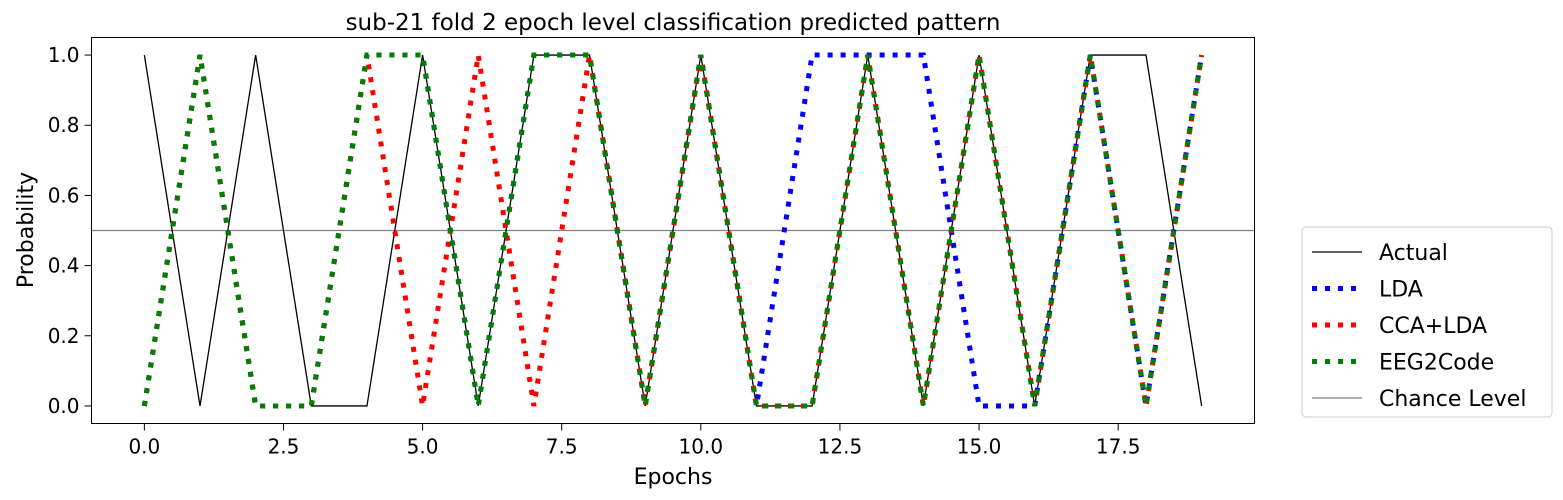 This screenshot has width=1563, height=500. Describe the element at coordinates (840, 447) in the screenshot. I see `x-tick-label: 12.5` at that location.